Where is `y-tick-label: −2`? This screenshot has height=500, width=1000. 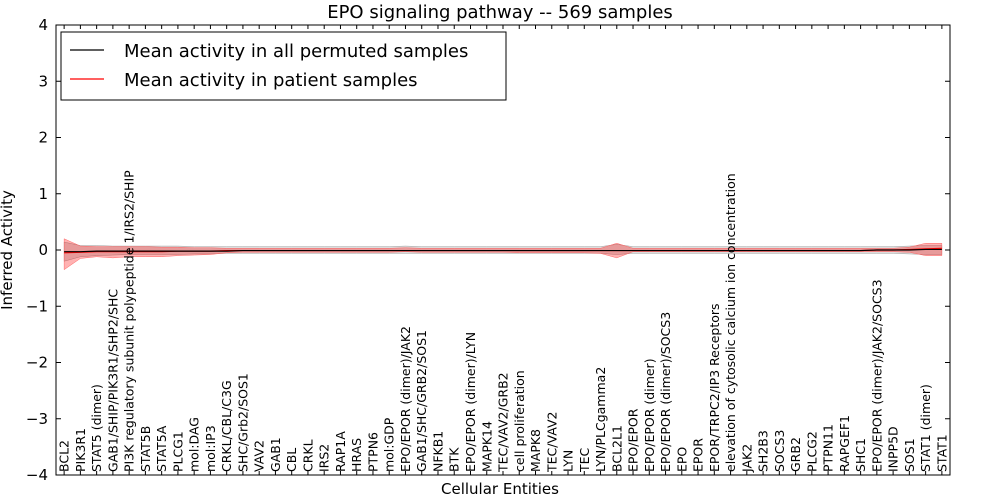 y-tick-label: −2 is located at coordinates (37, 363).